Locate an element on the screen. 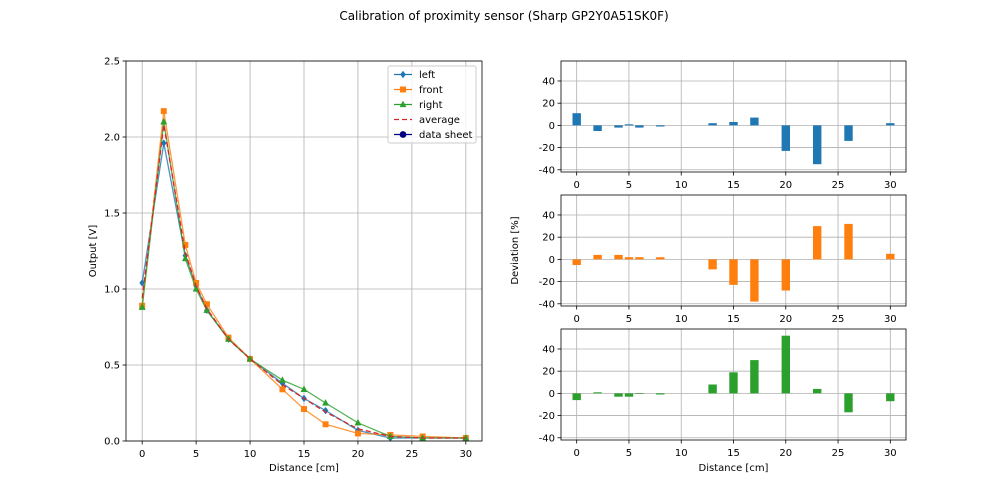 The width and height of the screenshot is (1008, 504). legend-label: front is located at coordinates (431, 90).